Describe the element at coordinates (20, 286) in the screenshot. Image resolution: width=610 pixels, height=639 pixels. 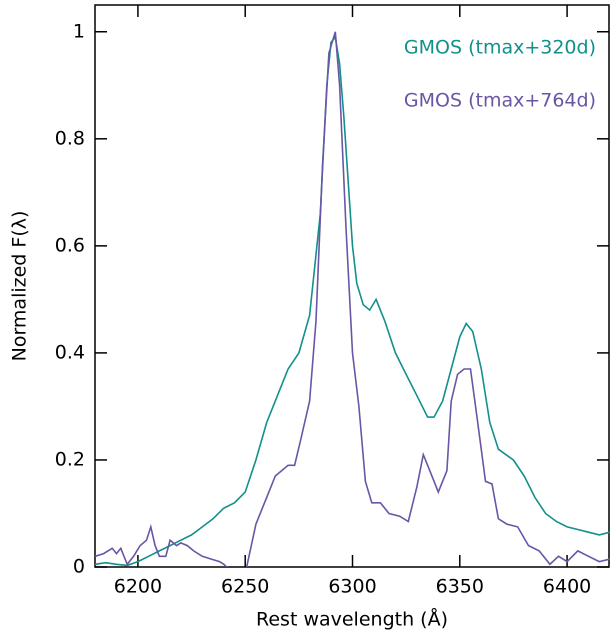
I see `y-axis-label: Normalized F(λ)` at that location.